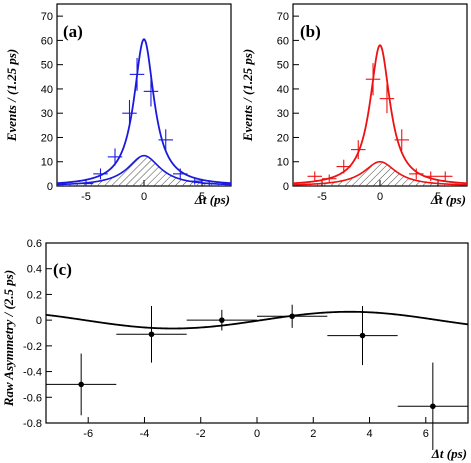 This screenshot has height=463, width=471. I want to click on panel-a-total-curve, so click(144, 111).